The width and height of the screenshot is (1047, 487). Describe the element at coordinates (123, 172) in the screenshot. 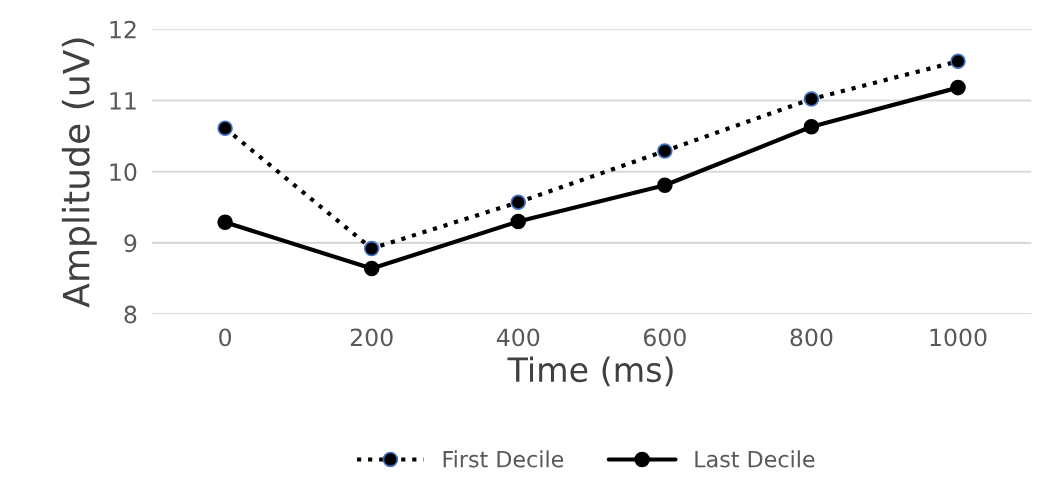

I see `y-tick-label: 10` at that location.